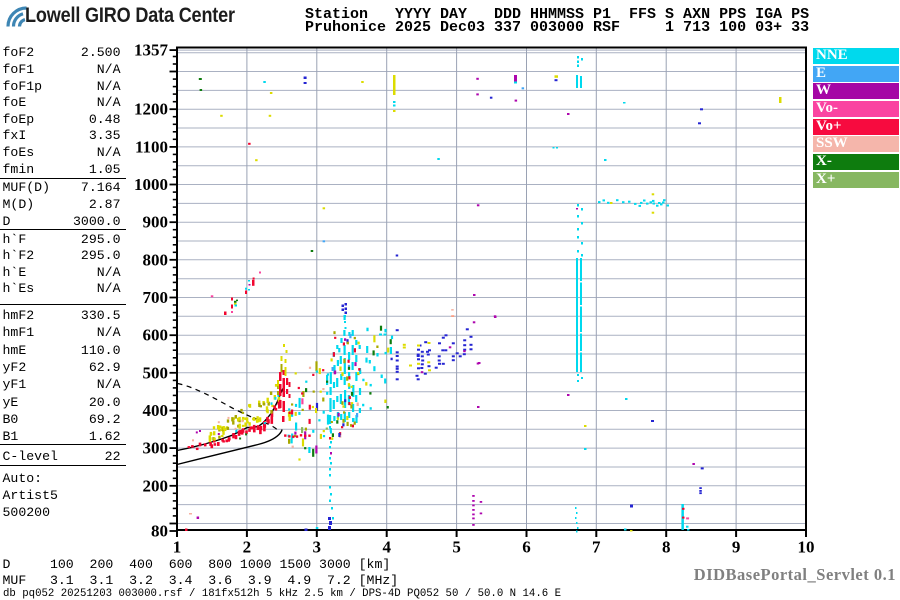  Describe the element at coordinates (806, 547) in the screenshot. I see `svg-text: 10` at that location.